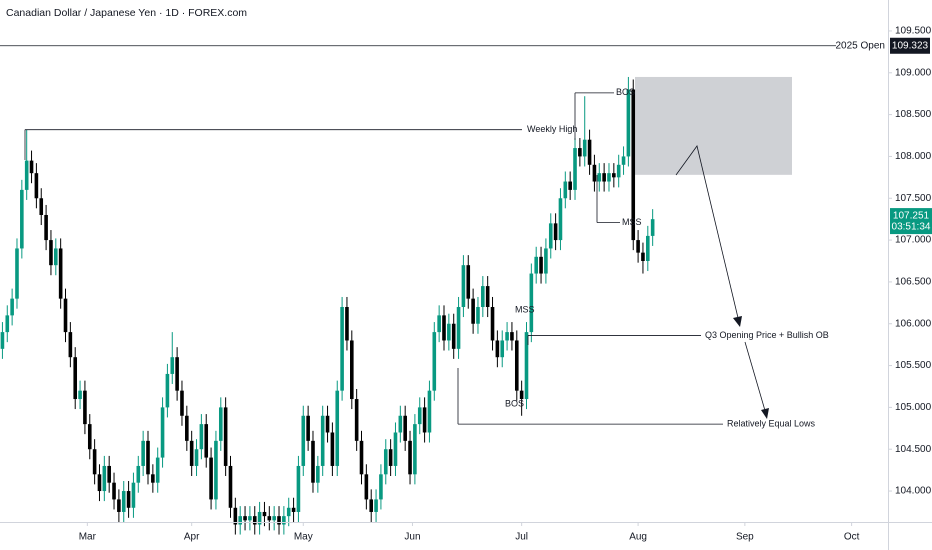 The height and width of the screenshot is (550, 932). Describe the element at coordinates (521, 537) in the screenshot. I see `x-tick-label: Jul` at that location.